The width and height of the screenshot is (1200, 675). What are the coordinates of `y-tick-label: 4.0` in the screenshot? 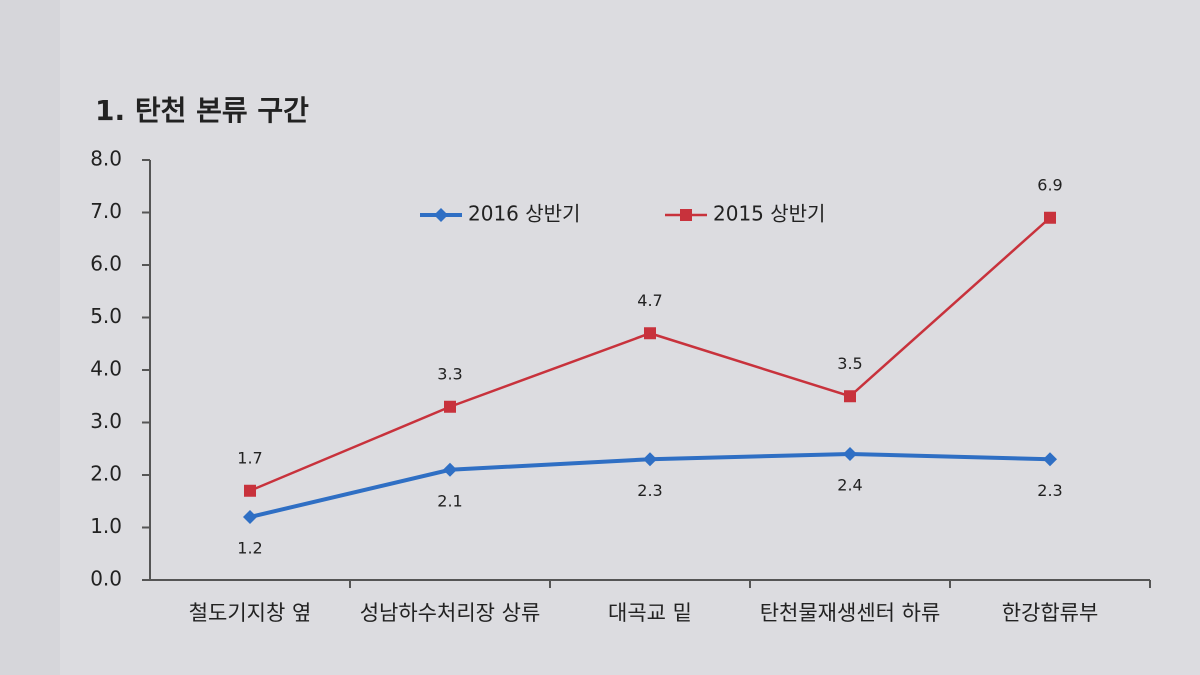 It's located at (106, 369).